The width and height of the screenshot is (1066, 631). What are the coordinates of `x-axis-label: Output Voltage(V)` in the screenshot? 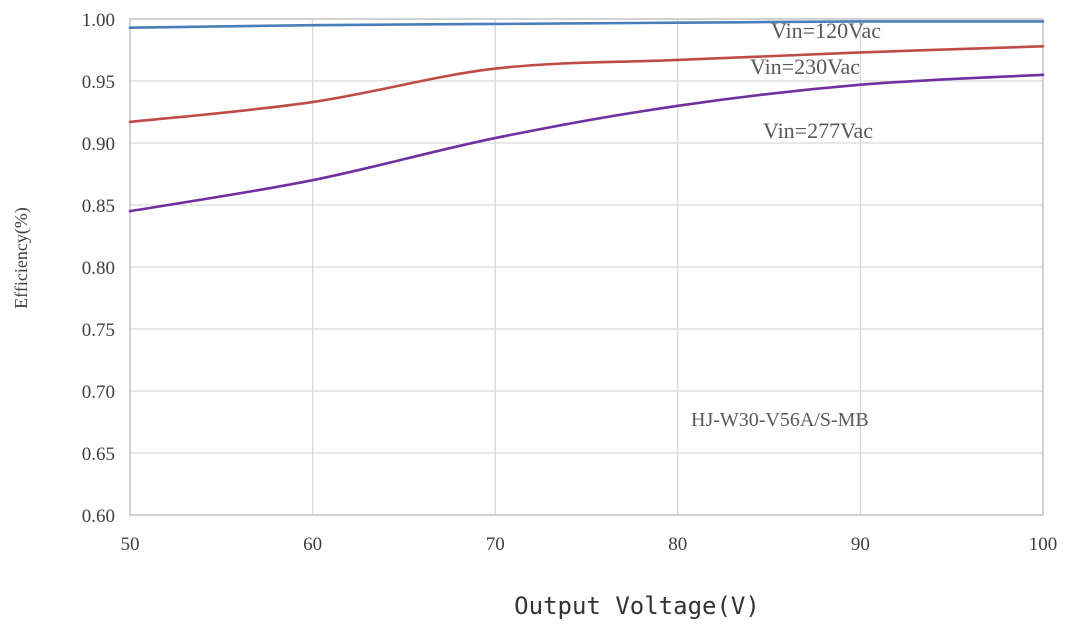 It's located at (637, 606).